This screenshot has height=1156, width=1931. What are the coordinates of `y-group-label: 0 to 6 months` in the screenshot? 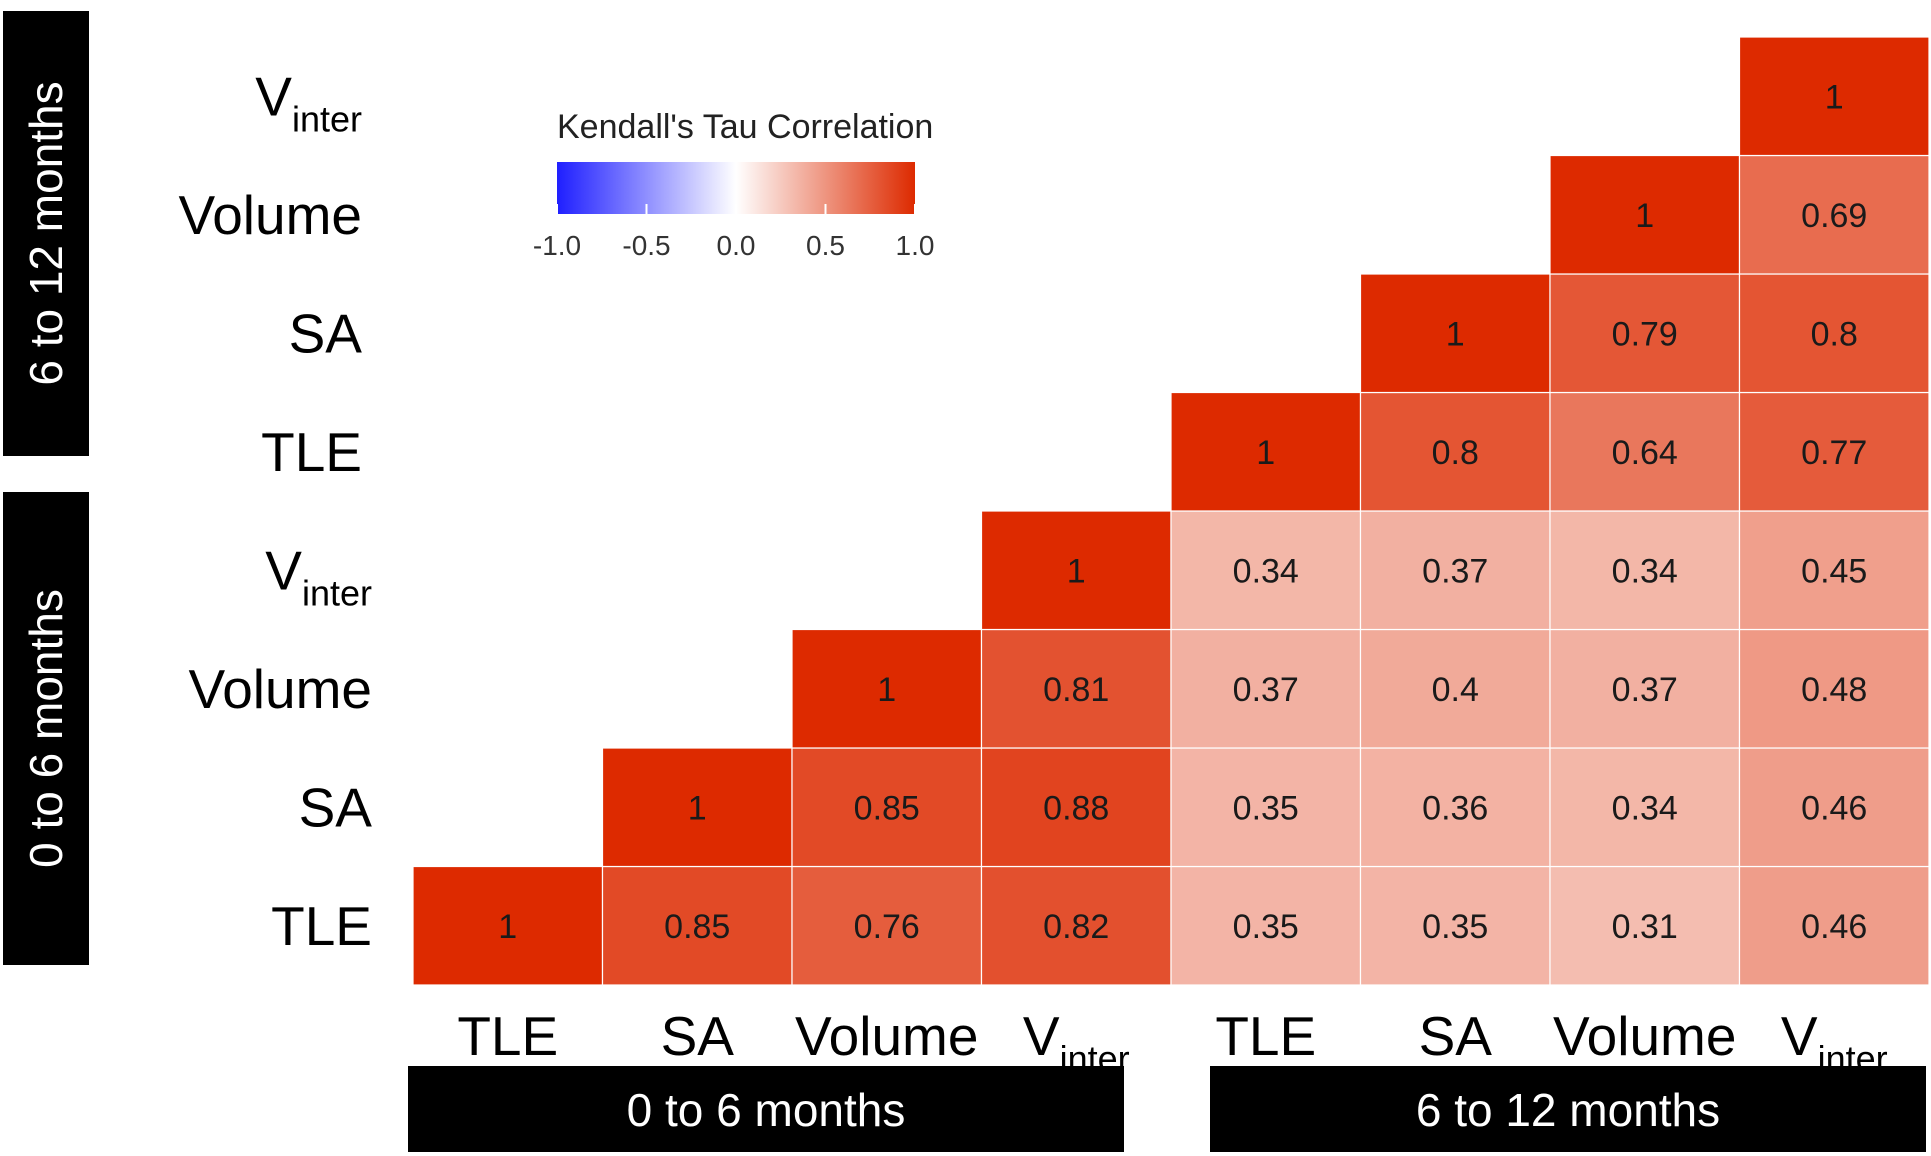 It's located at (46, 728).